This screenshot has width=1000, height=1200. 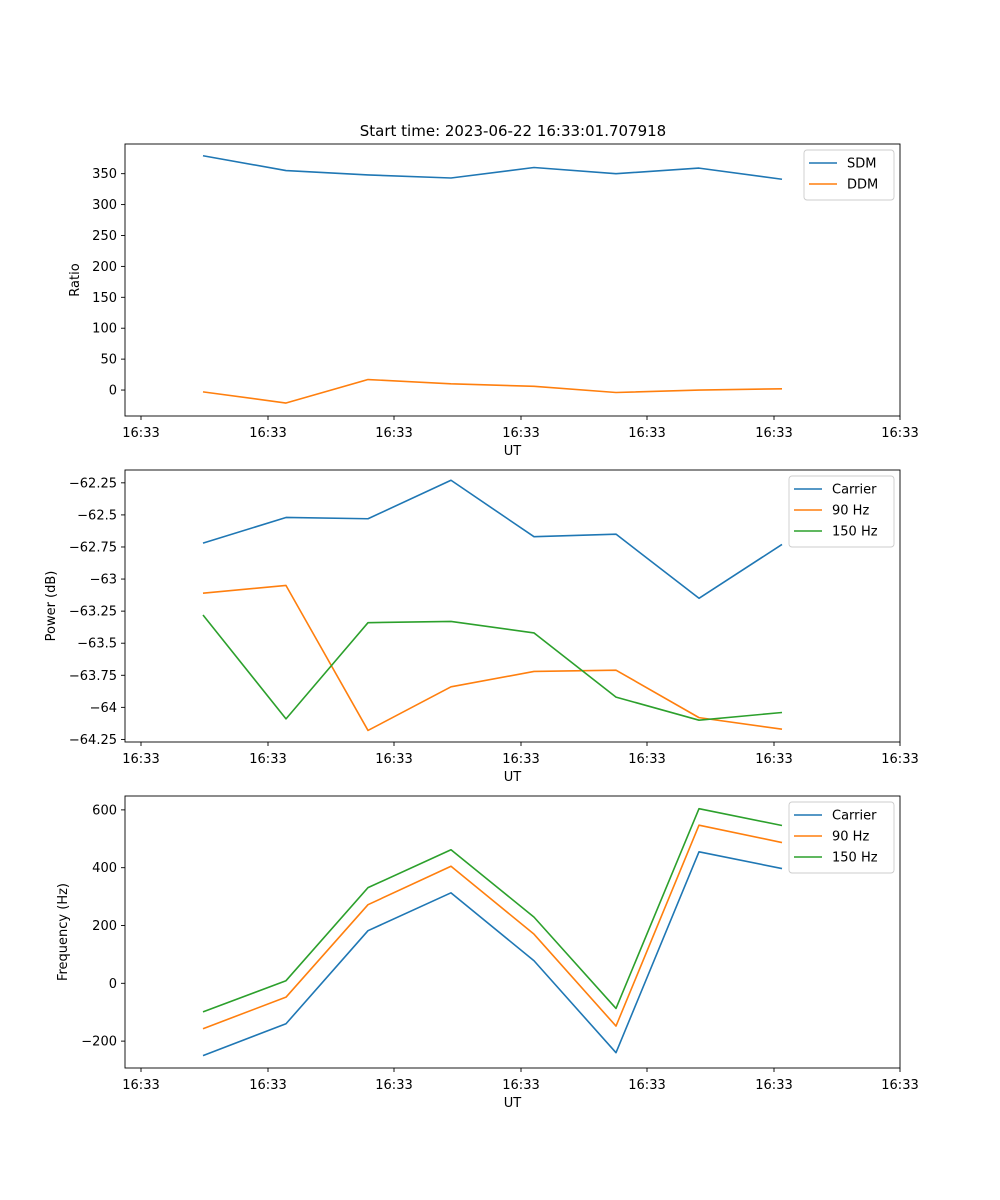 What do you see at coordinates (93, 676) in the screenshot?
I see `y-tick-label: −63.75` at bounding box center [93, 676].